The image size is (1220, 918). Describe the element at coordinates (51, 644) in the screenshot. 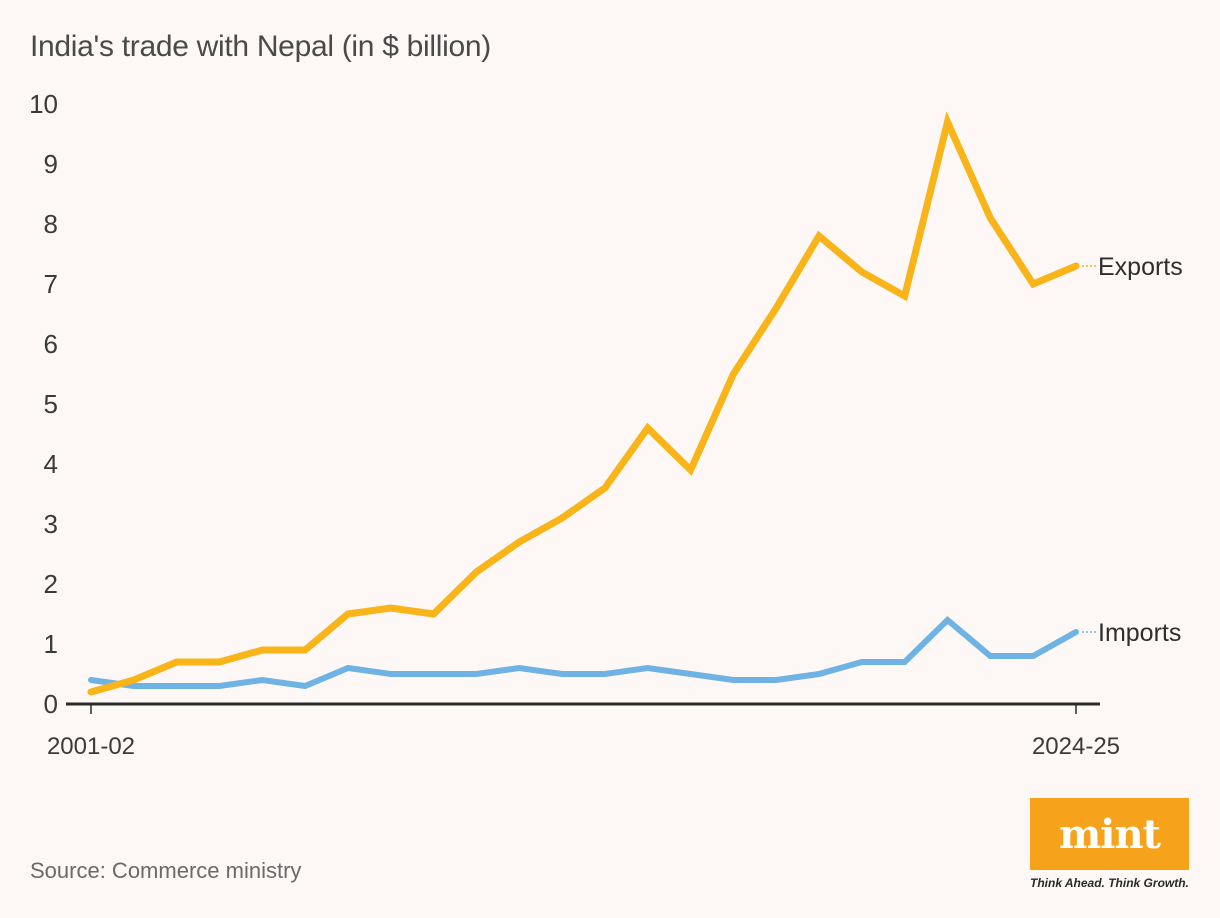

I see `y-tick-label: 1` at that location.